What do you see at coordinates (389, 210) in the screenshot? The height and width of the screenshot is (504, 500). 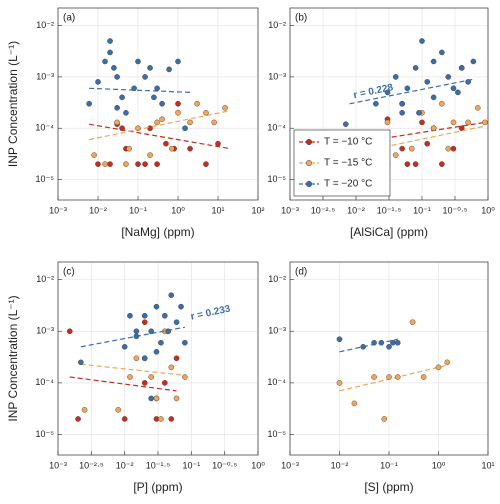 I see `x-tick-label: 10⁻¹·⁵` at bounding box center [389, 210].